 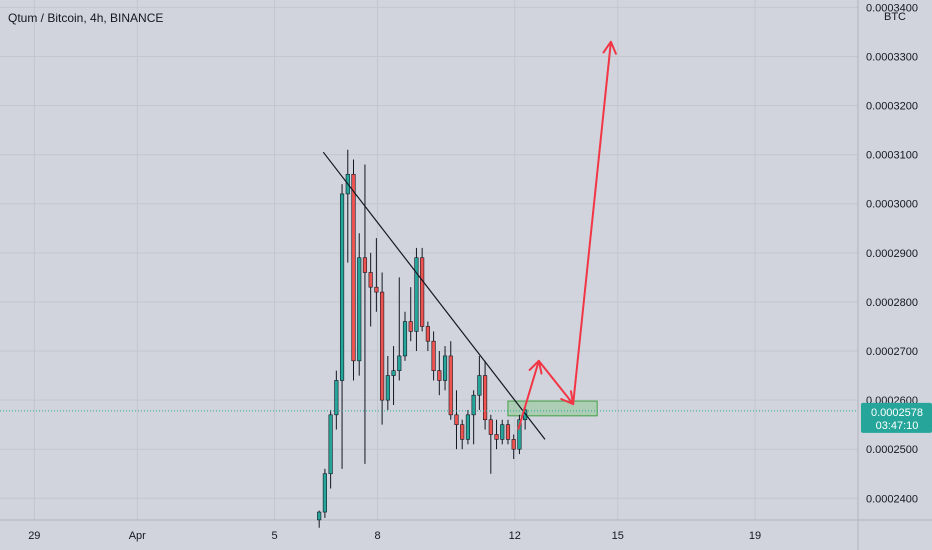 I want to click on price-tick-label: 0.0002400, so click(x=892, y=499).